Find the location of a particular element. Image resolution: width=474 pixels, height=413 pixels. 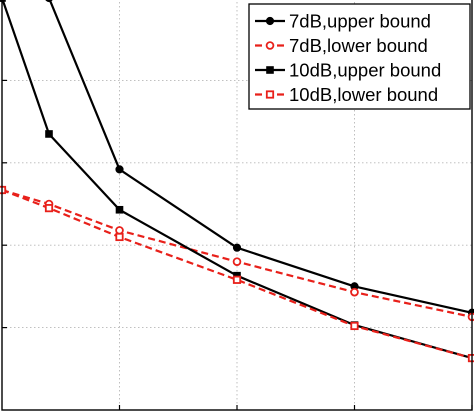

legend-label-3: 10dB,lower bound is located at coordinates (363, 94).